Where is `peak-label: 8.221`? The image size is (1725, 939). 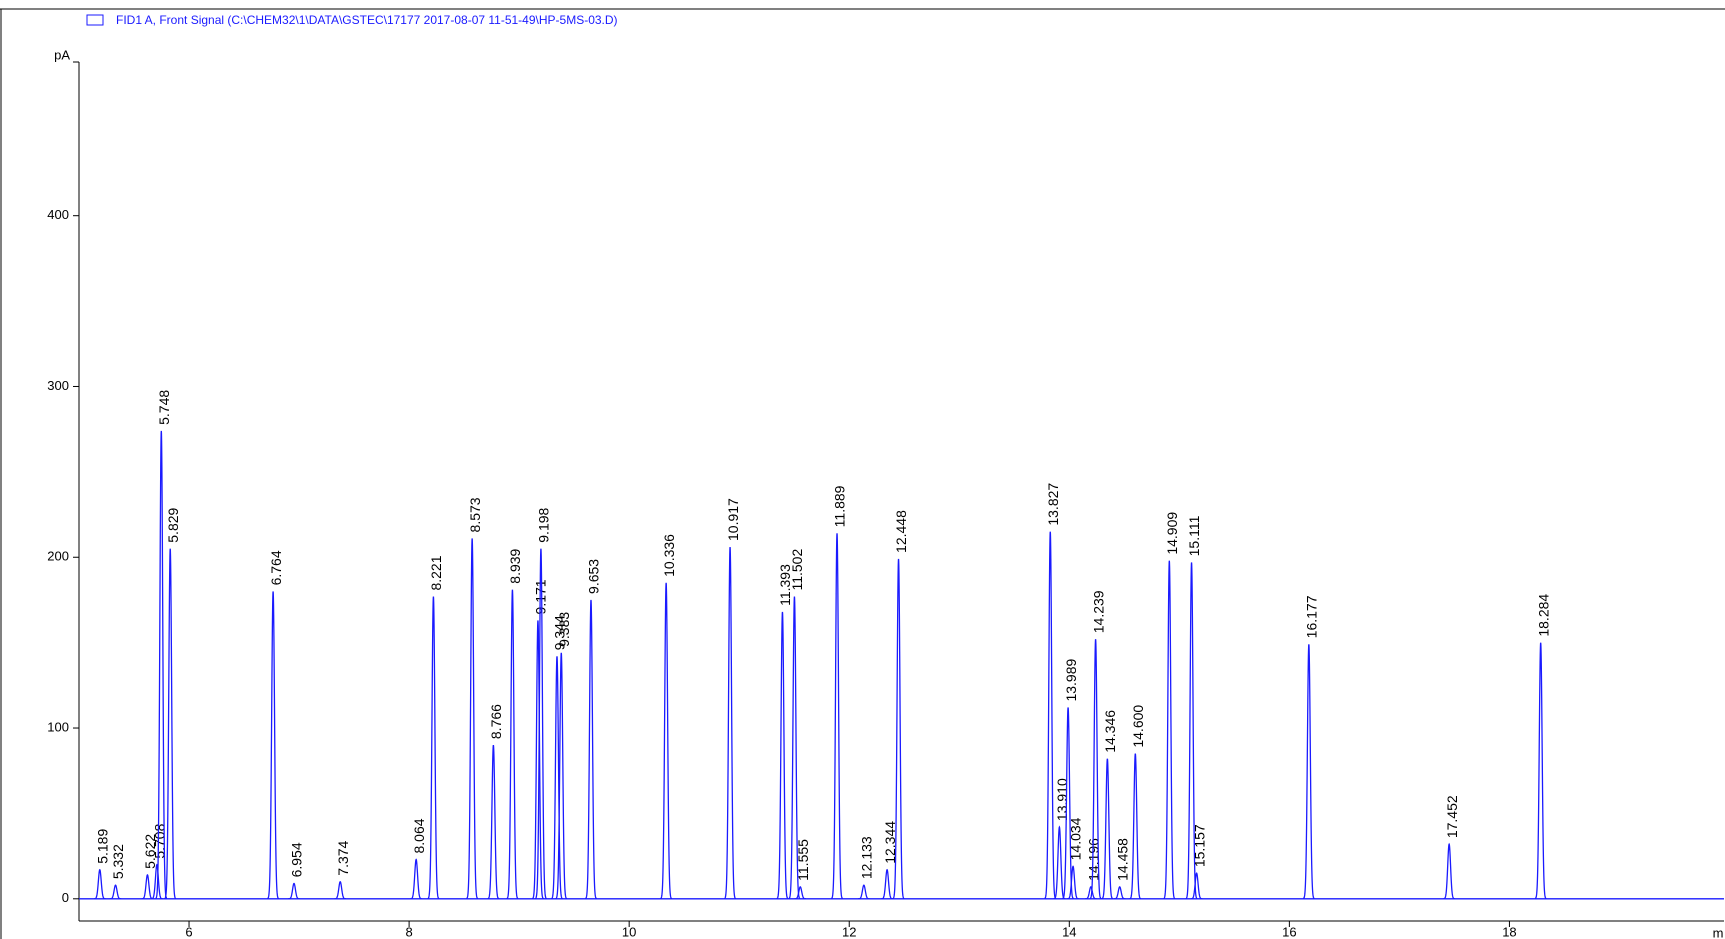 peak-label: 8.221 is located at coordinates (436, 572).